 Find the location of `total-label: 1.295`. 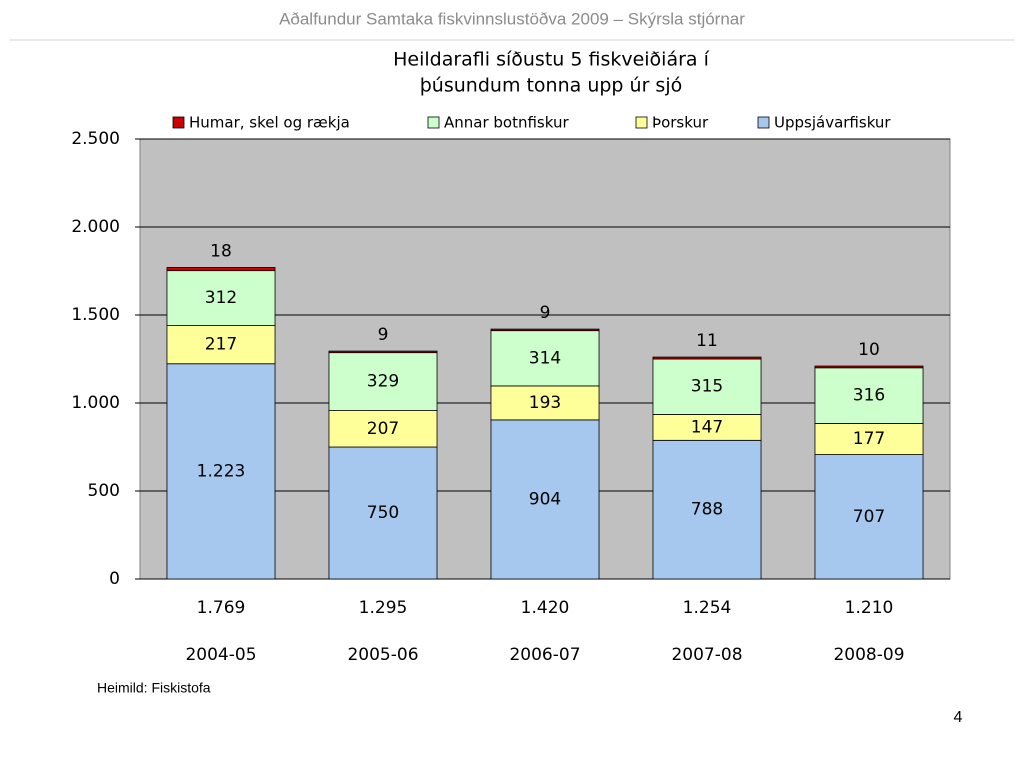

total-label: 1.295 is located at coordinates (383, 608).